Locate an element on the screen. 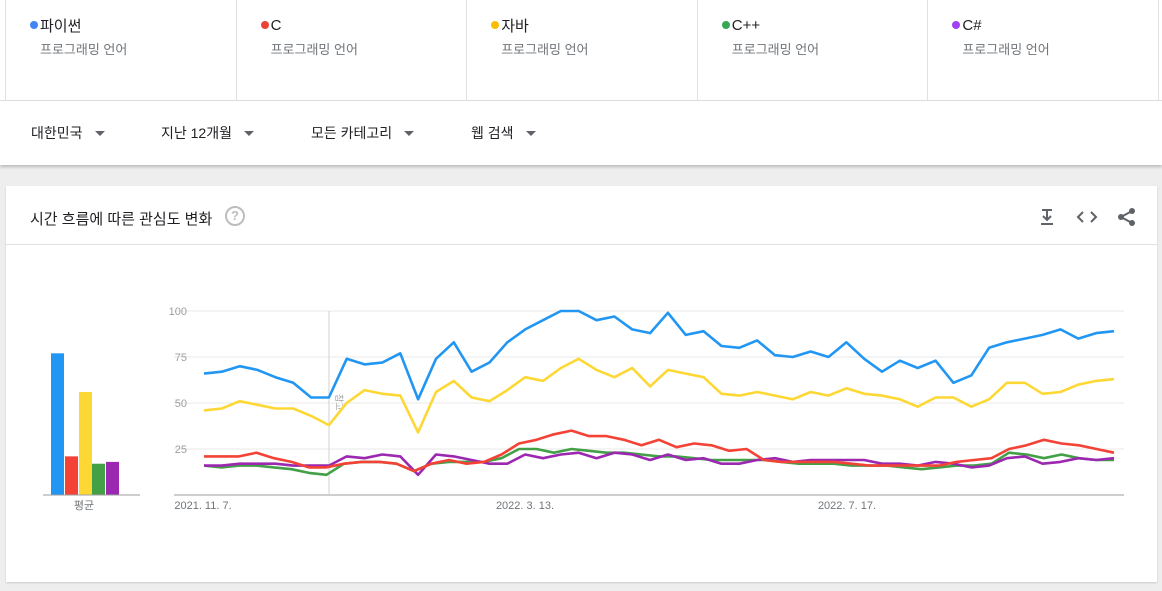  category-dropdown: 모든 카테고리 is located at coordinates (363, 133).